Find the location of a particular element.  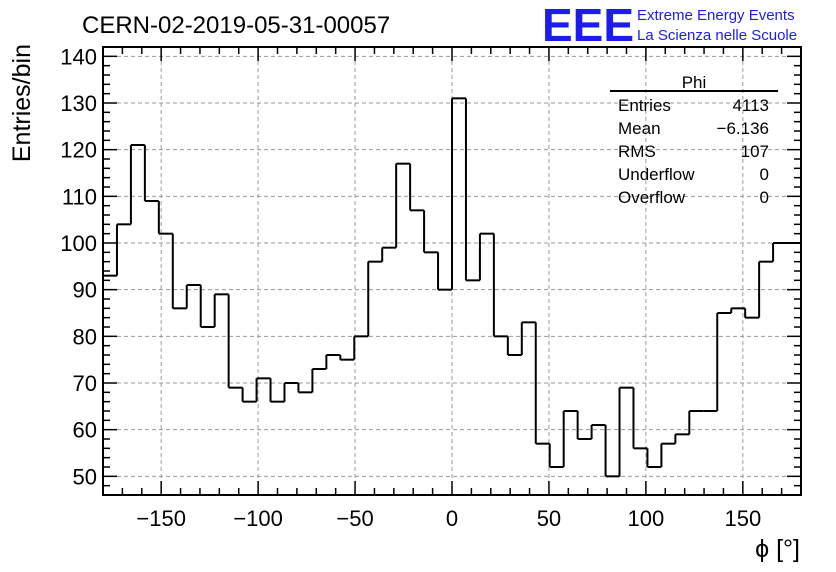

y-tick-label: 60 is located at coordinates (85, 430).